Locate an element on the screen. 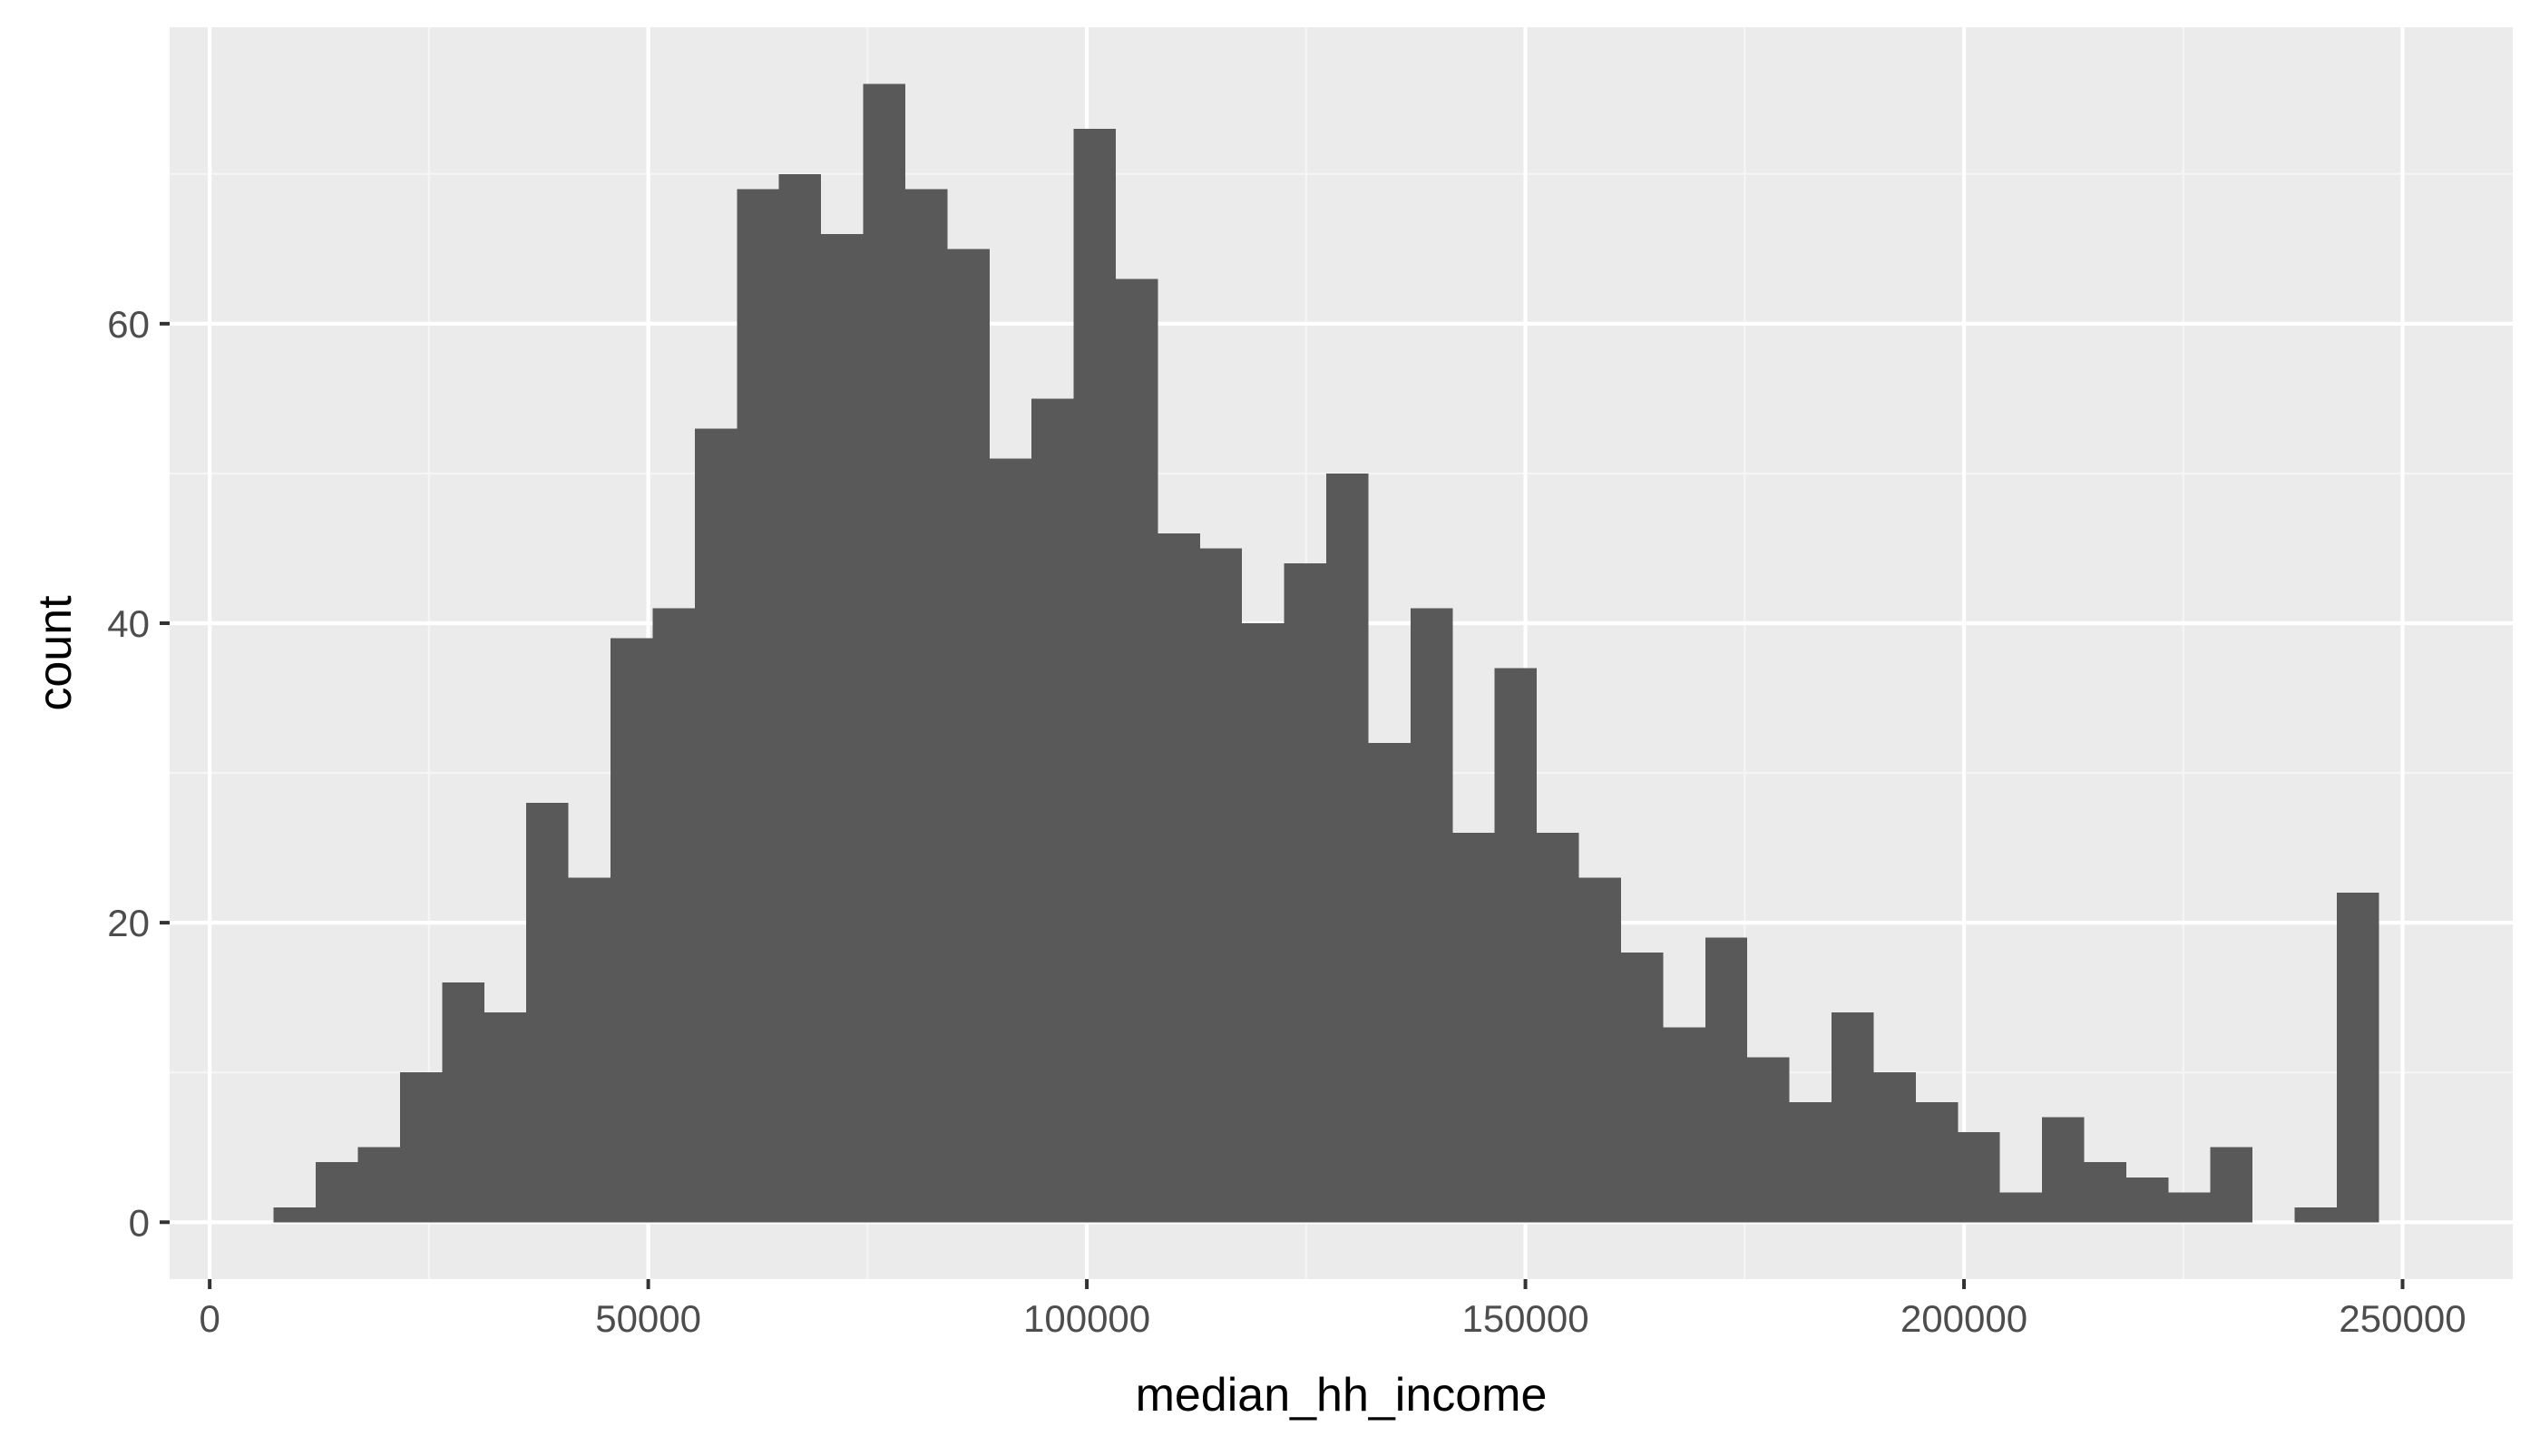 The image size is (2540, 1456). y-axis-title: count is located at coordinates (55, 653).